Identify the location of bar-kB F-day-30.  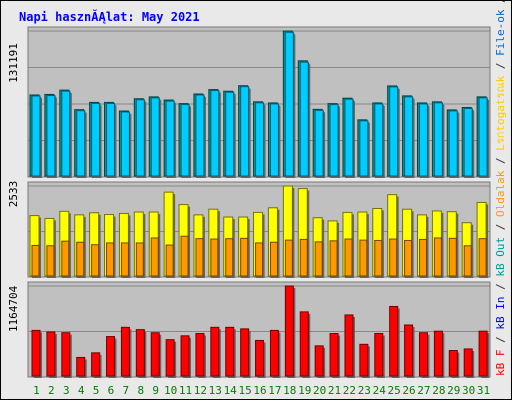
(469, 363).